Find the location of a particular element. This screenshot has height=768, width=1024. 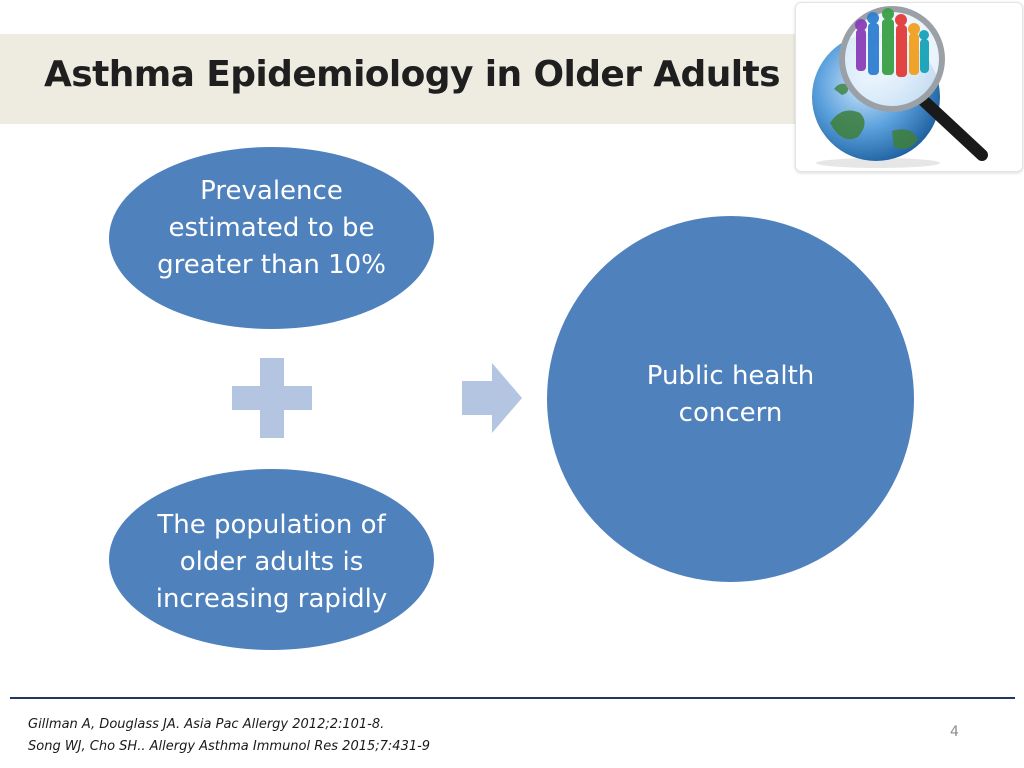

globe-magnifier-icon is located at coordinates (900, 87).